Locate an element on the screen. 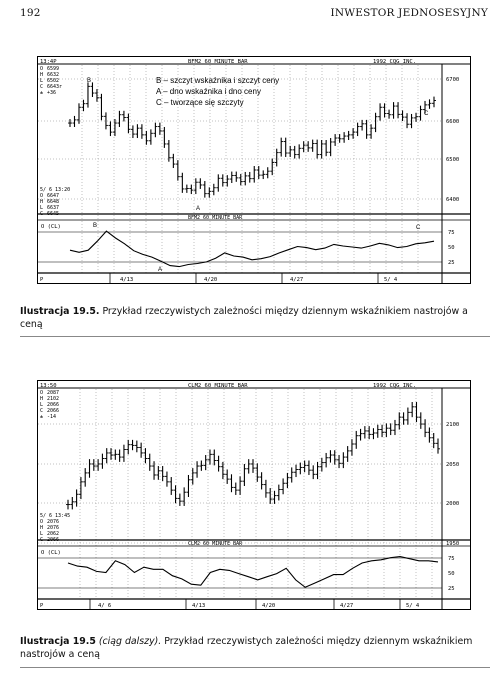 The image size is (504, 684). marker-a-osc: A is located at coordinates (160, 270).